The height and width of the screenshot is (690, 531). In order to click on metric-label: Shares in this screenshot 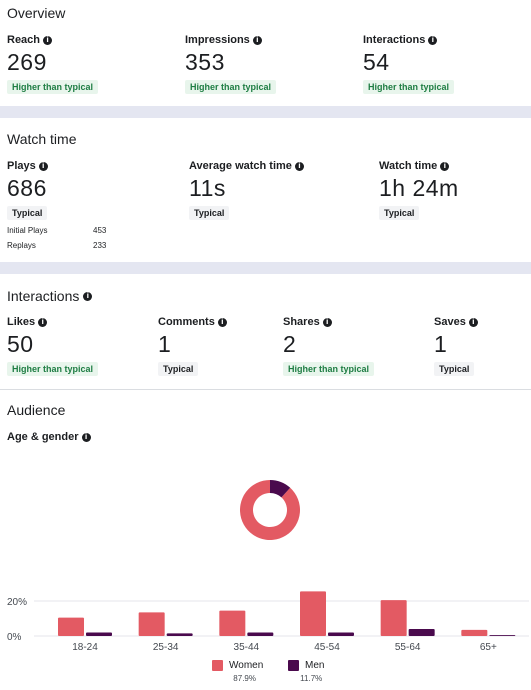, I will do `click(301, 322)`.